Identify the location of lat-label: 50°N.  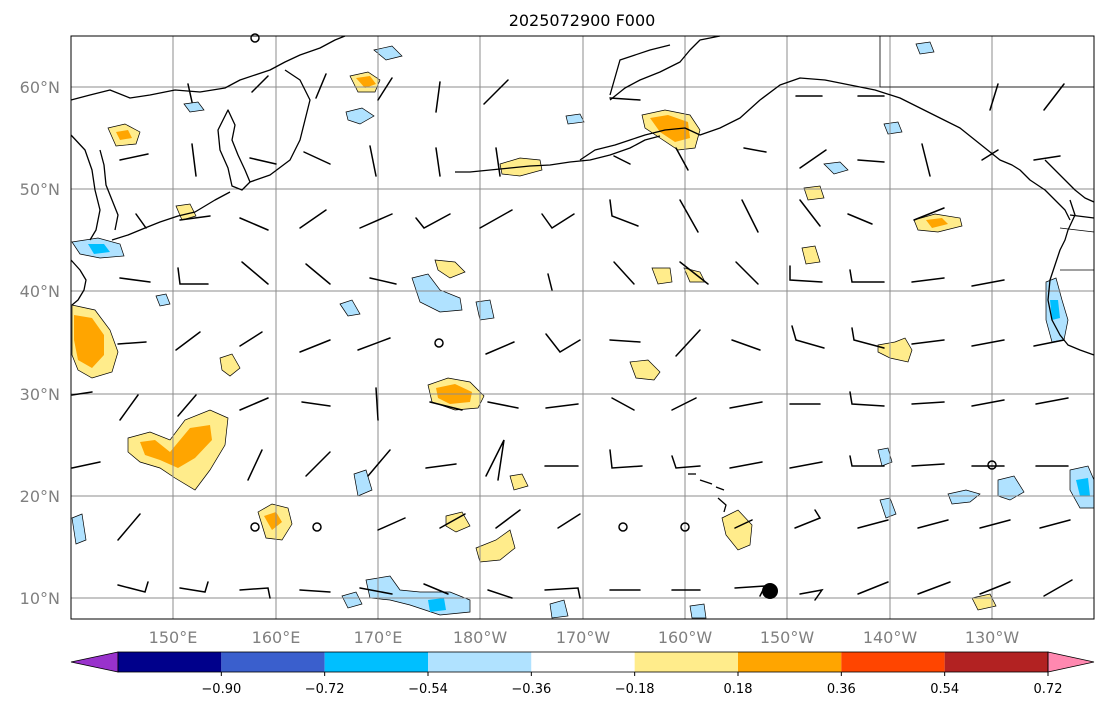
(40, 189).